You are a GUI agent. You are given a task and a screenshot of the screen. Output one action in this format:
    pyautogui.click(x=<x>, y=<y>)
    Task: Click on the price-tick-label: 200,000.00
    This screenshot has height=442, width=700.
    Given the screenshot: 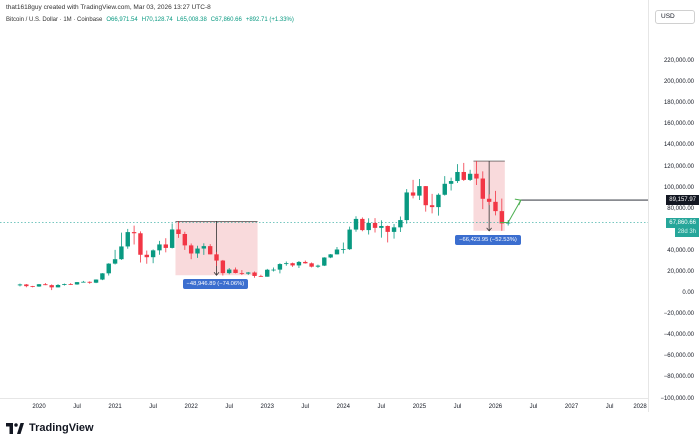 What is the action you would take?
    pyautogui.click(x=678, y=82)
    